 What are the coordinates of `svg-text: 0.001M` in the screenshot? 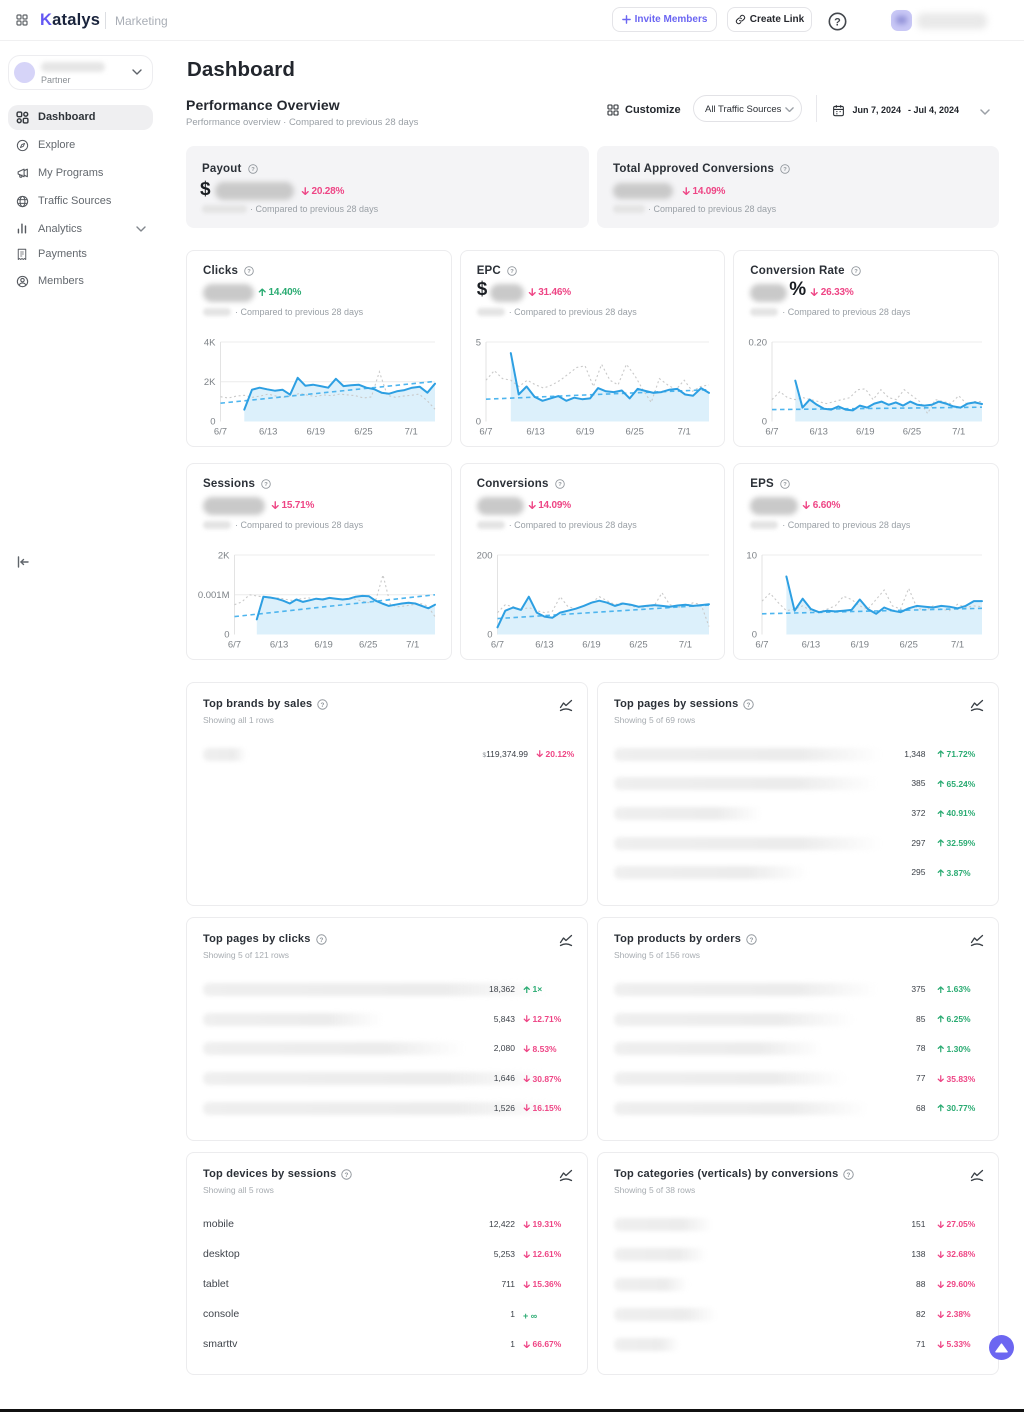 It's located at (214, 595).